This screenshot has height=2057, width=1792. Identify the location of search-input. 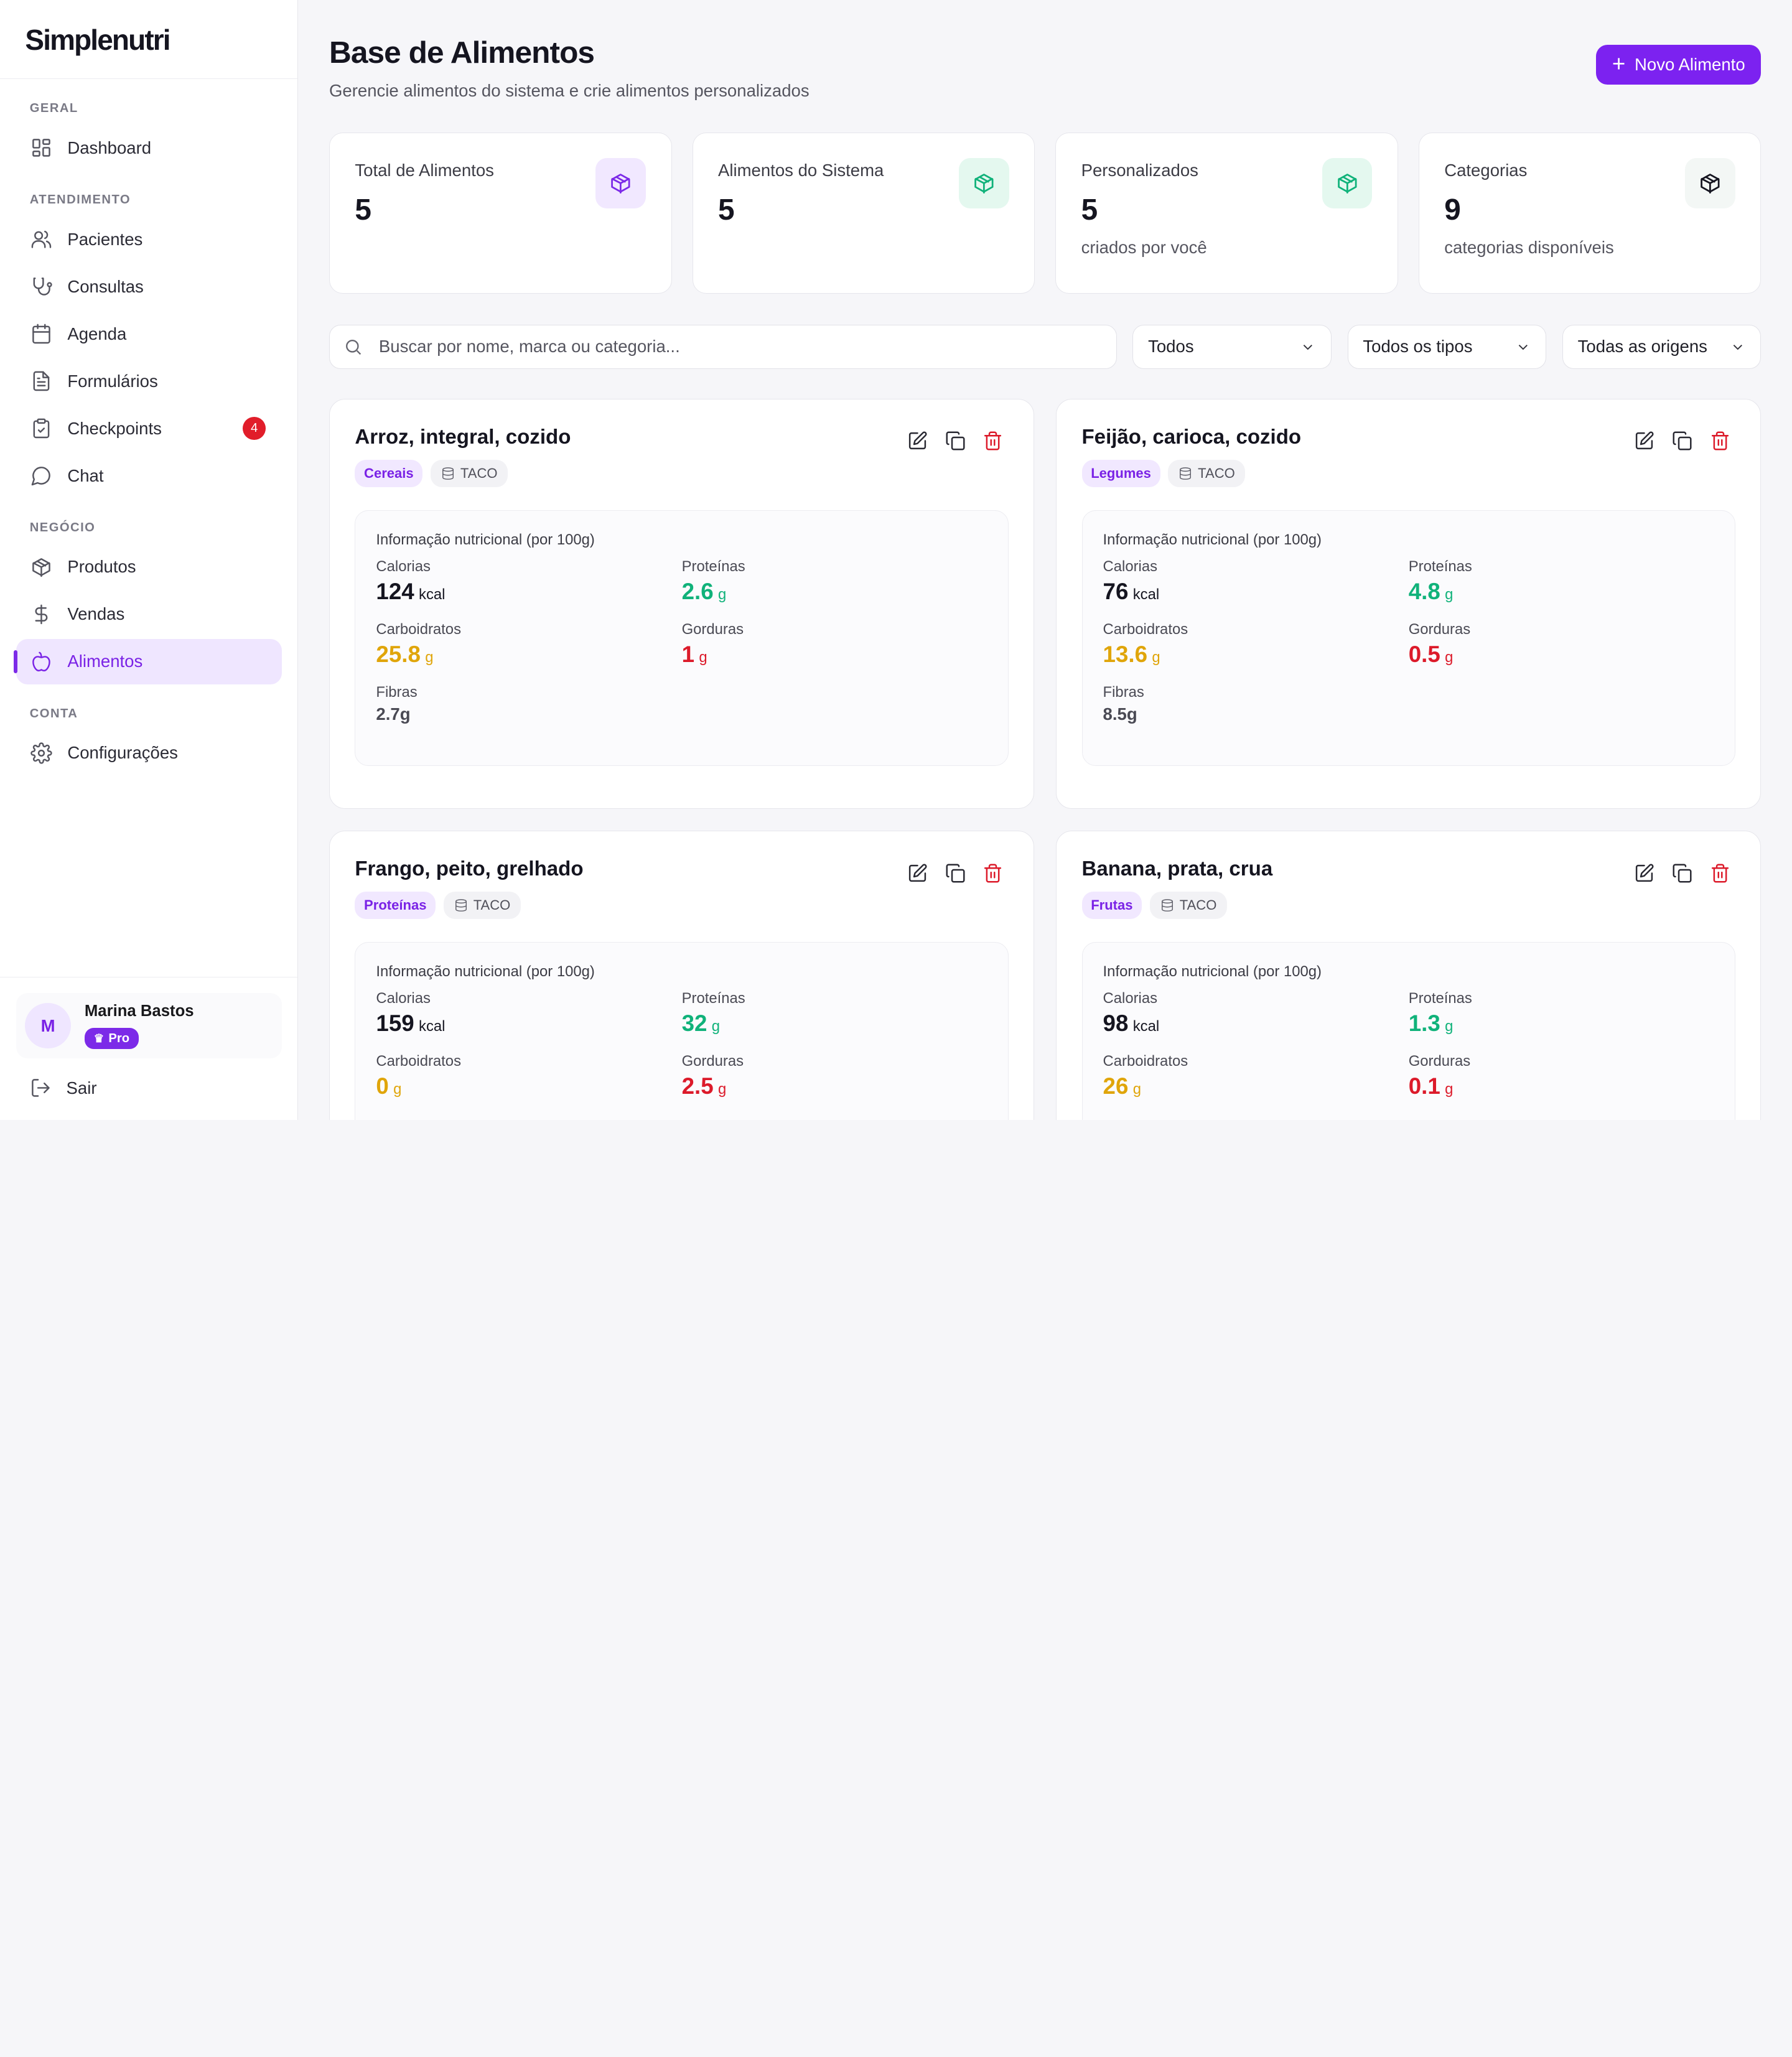
(740, 347).